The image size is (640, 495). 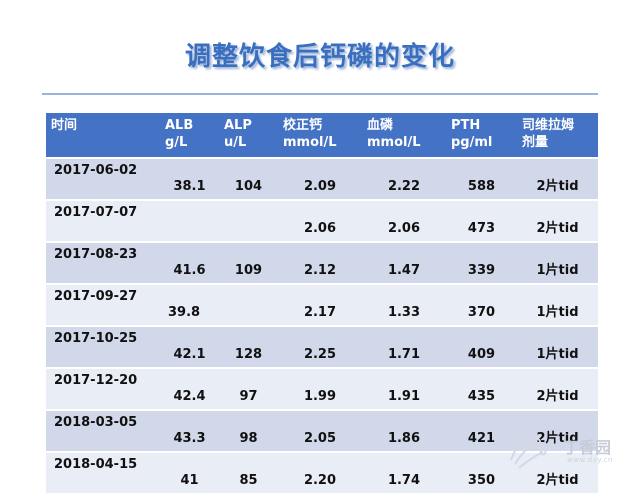 What do you see at coordinates (404, 179) in the screenshot?
I see `cell-phosphorus: 2.22` at bounding box center [404, 179].